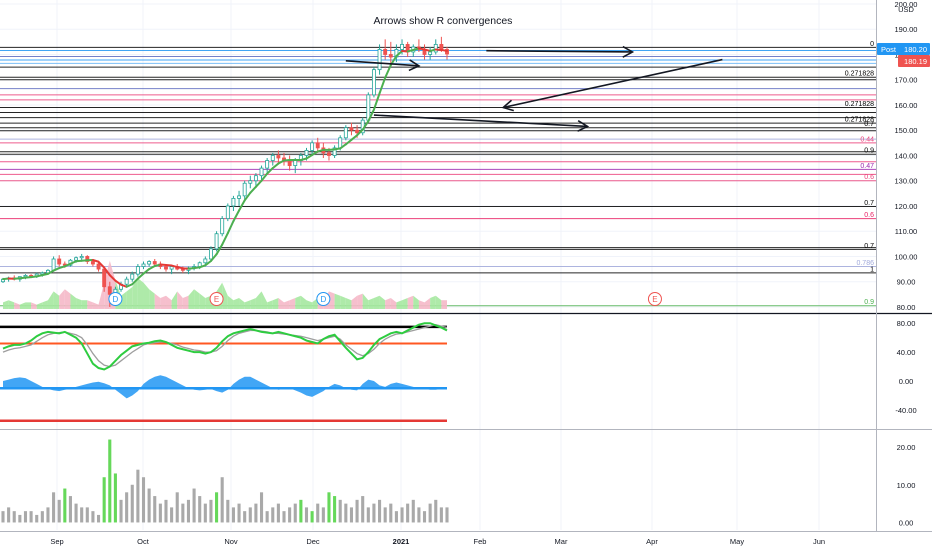  I want to click on price-badge: Post 180.20, so click(903, 49).